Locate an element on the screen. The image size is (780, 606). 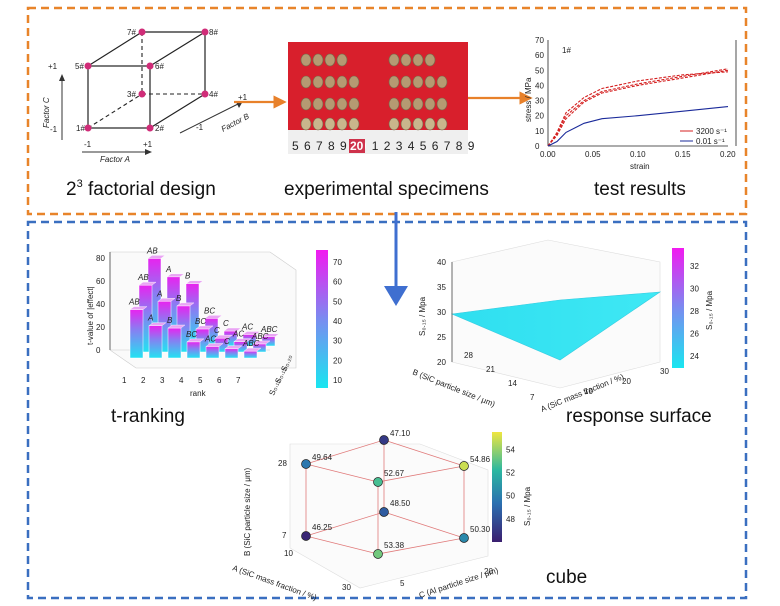
tr-y-tick: 80 is located at coordinates (100, 258).